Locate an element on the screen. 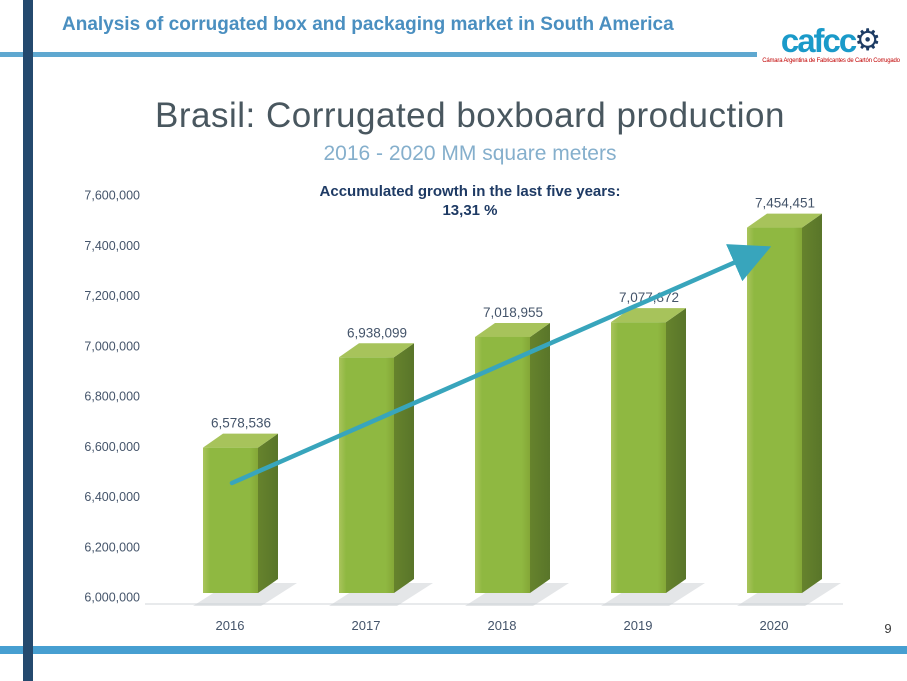 This screenshot has width=907, height=681. y-tick-label: 6,600,000 is located at coordinates (112, 447).